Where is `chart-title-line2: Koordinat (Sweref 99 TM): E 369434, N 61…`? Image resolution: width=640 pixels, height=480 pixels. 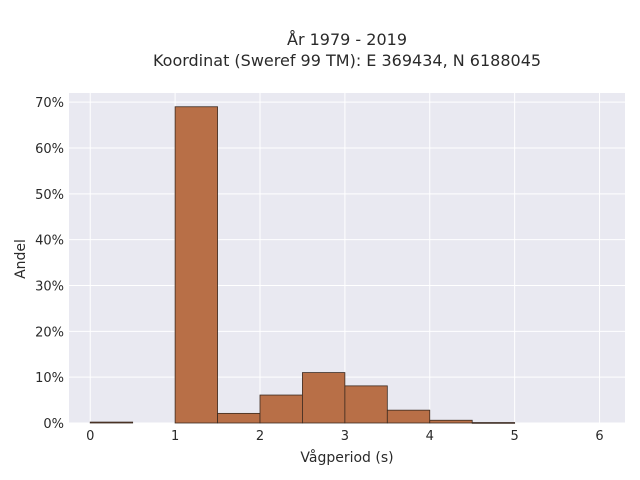
chart-title-line2: Koordinat (Sweref 99 TM): E 369434, N 61… is located at coordinates (347, 60).